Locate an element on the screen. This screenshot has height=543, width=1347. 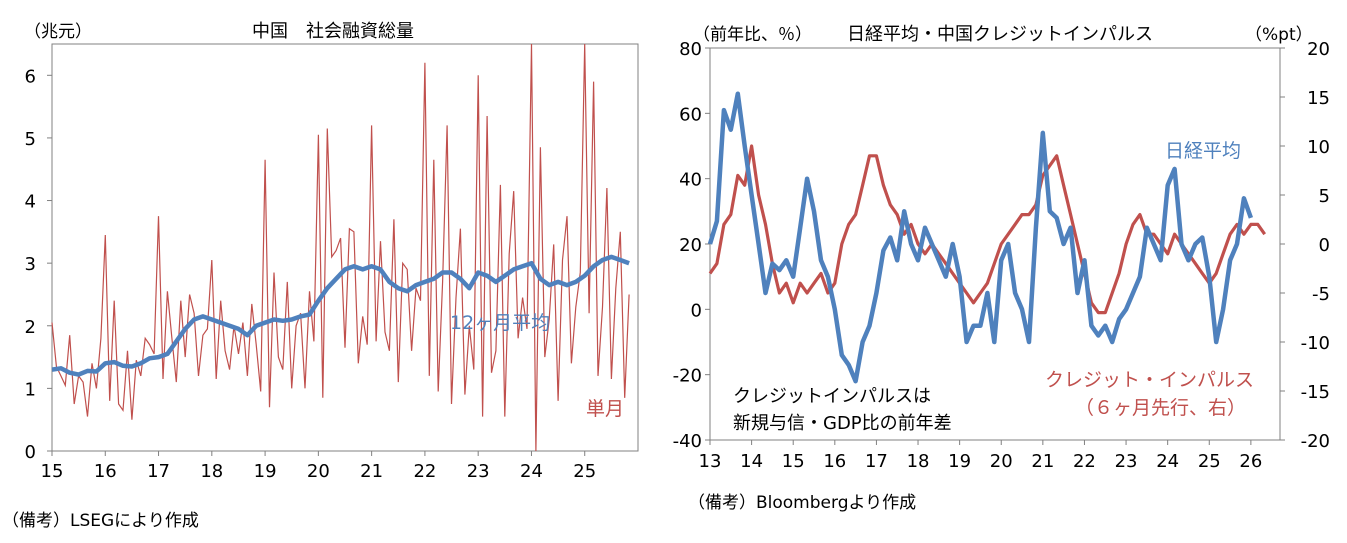
right-left-y-tick-label: 80 is located at coordinates (690, 49).